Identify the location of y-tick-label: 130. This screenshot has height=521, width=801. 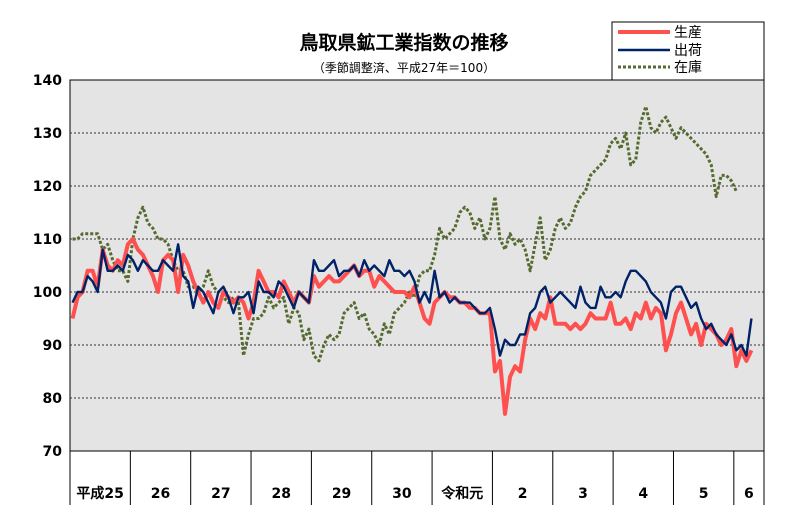
(47, 134).